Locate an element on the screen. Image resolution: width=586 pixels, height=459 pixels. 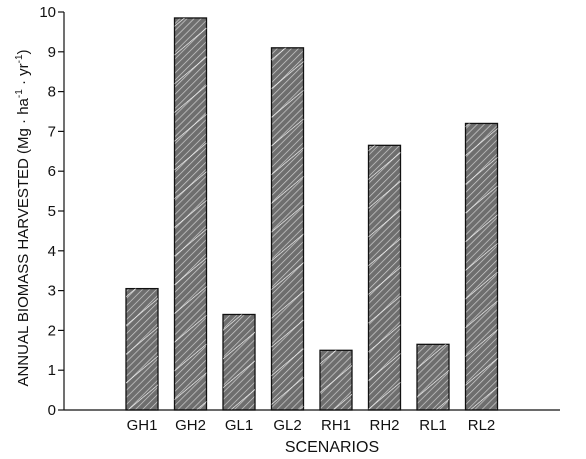
y-tick-label: 1 is located at coordinates (52, 370).